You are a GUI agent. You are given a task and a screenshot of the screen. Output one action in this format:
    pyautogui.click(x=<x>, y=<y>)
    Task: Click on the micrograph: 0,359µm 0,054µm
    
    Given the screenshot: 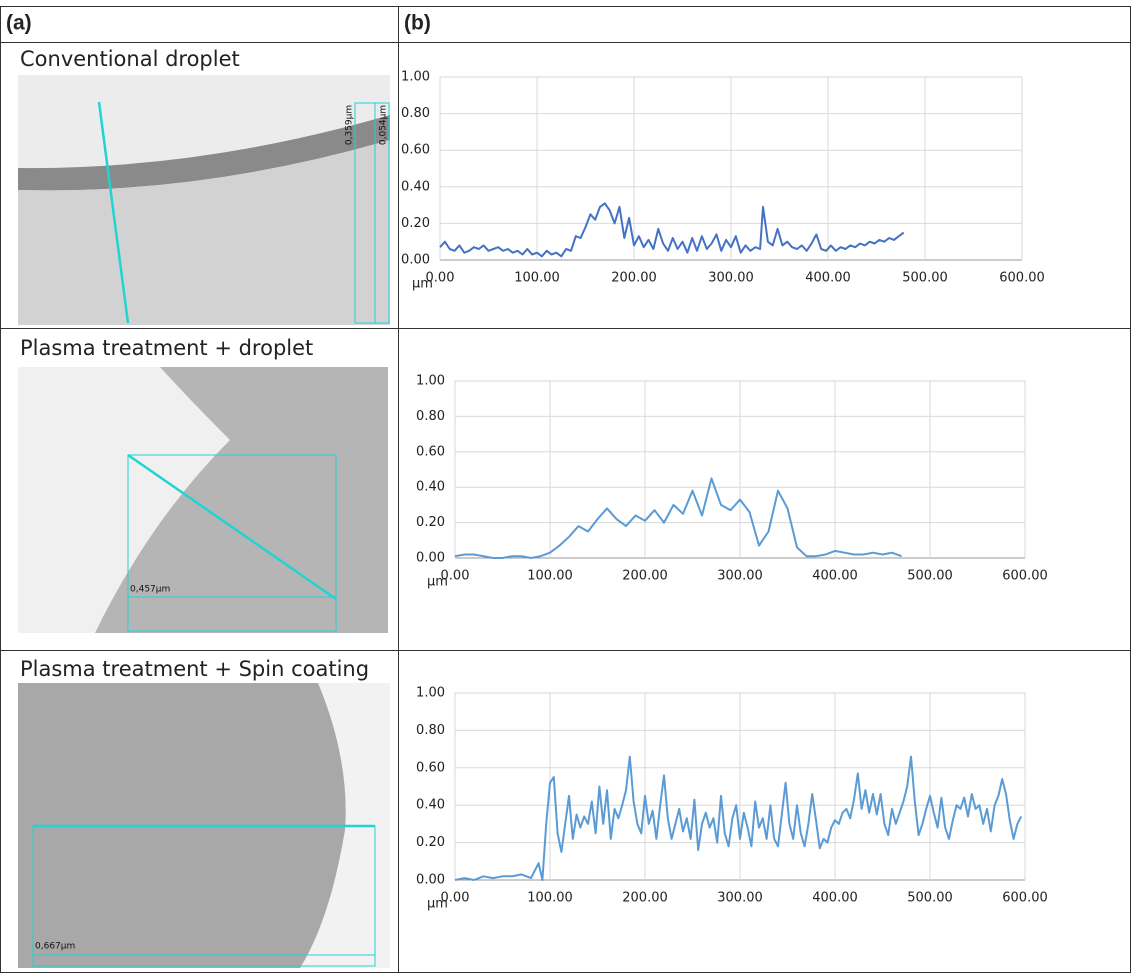 What is the action you would take?
    pyautogui.click(x=204, y=200)
    